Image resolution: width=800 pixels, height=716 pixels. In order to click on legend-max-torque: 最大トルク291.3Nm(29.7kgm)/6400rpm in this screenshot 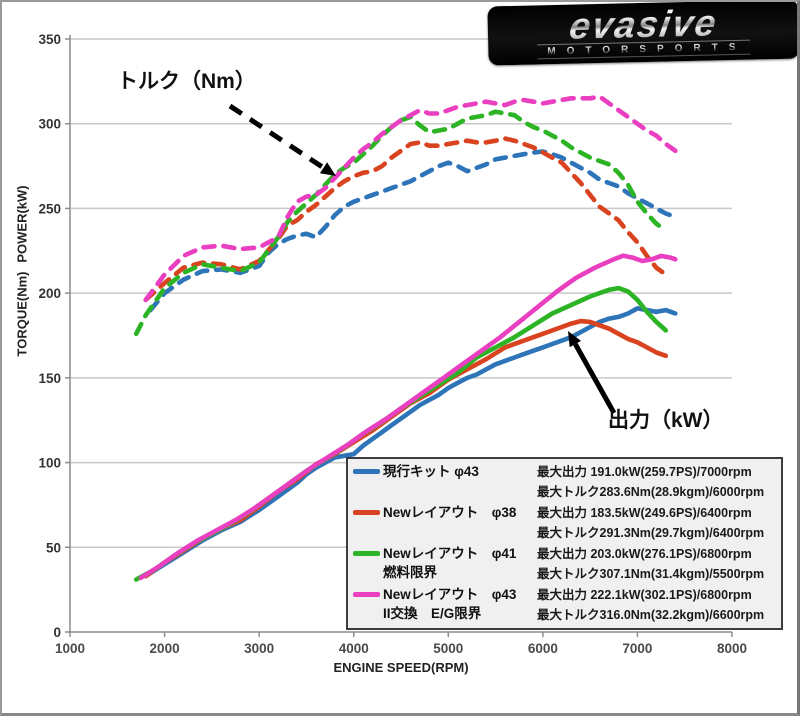, I will do `click(651, 533)`.